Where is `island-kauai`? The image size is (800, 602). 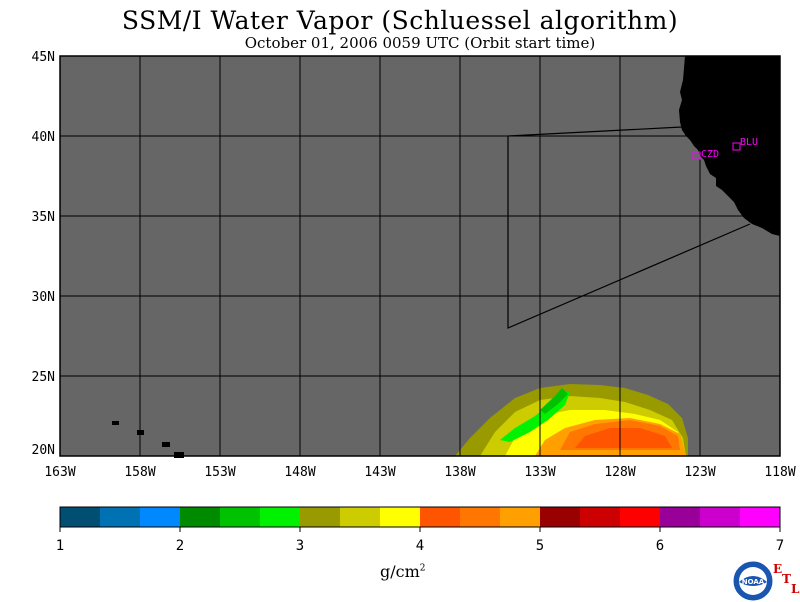
island-kauai is located at coordinates (115, 423).